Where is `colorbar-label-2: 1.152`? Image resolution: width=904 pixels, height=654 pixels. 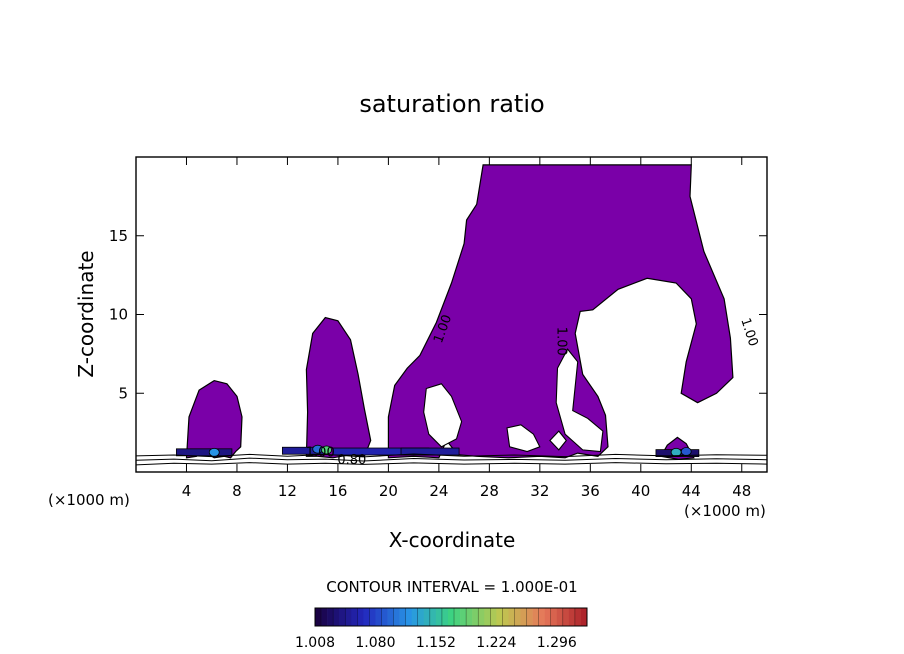
colorbar-label-2: 1.152 is located at coordinates (436, 643).